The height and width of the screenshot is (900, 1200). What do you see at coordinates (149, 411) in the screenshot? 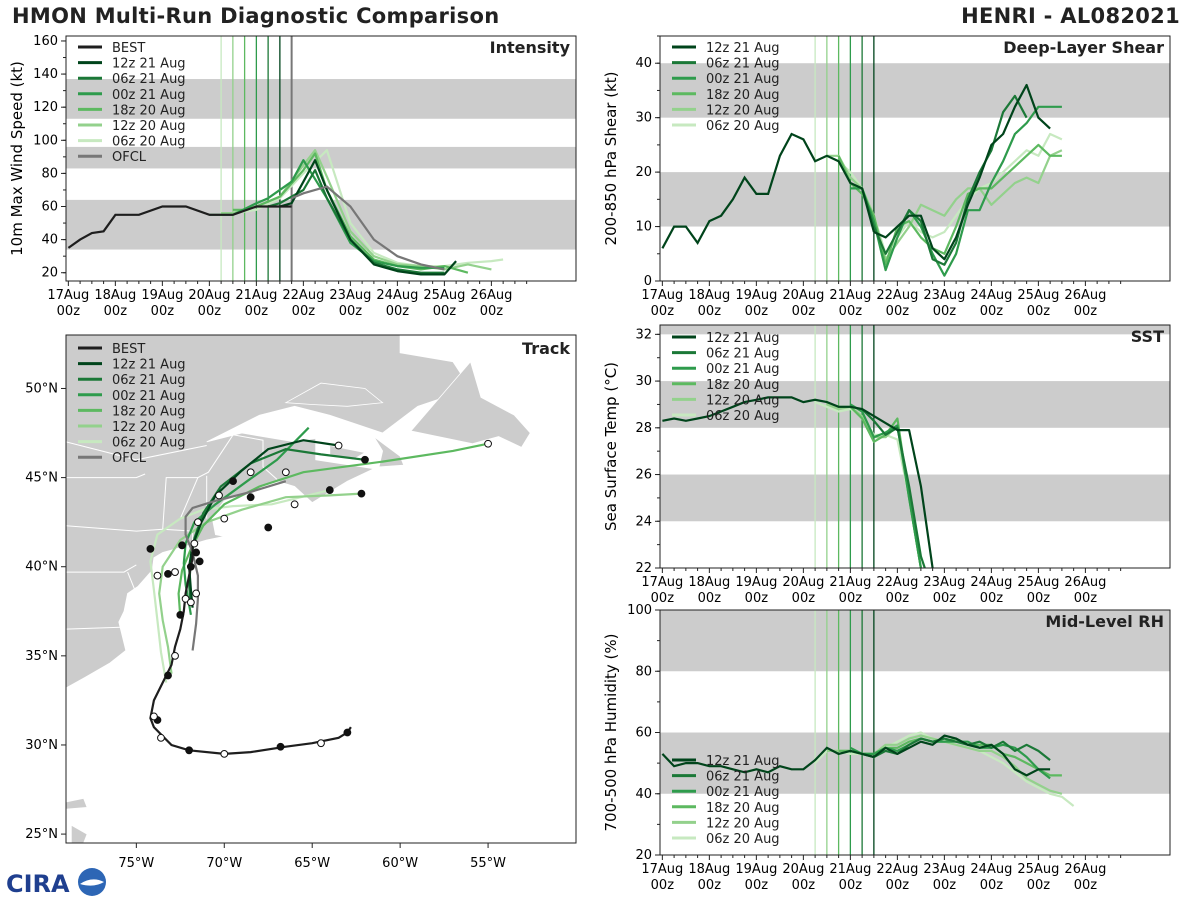
I see `legend-label: 18z 20 Aug` at bounding box center [149, 411].